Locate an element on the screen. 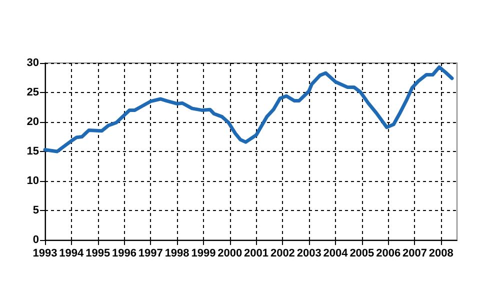 Image resolution: width=494 pixels, height=289 pixels. x-tick-label: 1996 is located at coordinates (124, 254).